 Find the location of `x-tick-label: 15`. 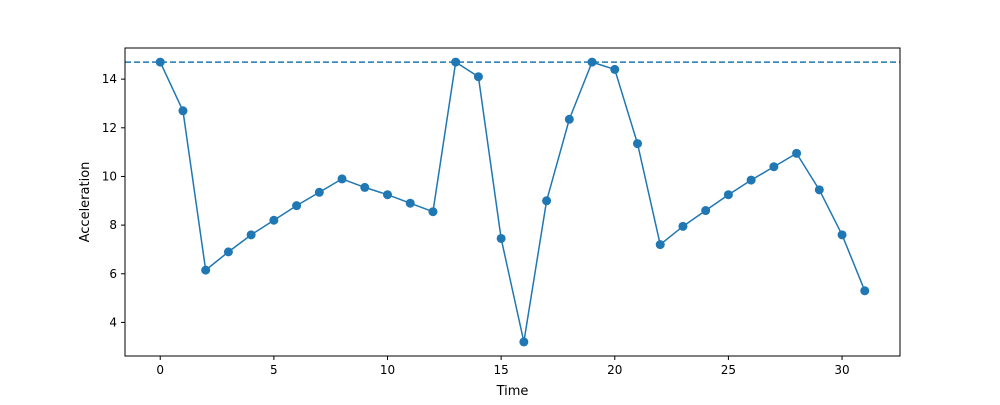

x-tick-label: 15 is located at coordinates (500, 370).